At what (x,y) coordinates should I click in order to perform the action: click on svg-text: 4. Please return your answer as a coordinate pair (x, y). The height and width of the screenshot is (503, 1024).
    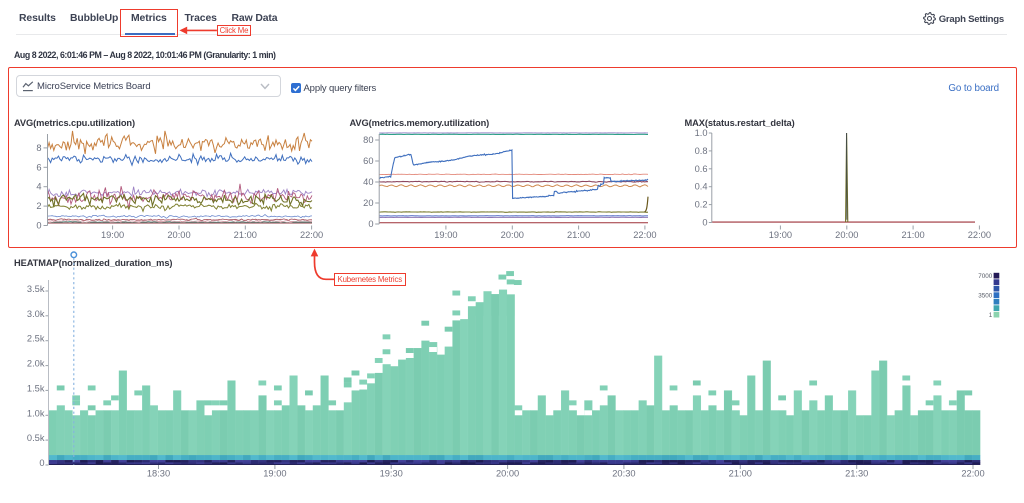
    Looking at the image, I should click on (38, 187).